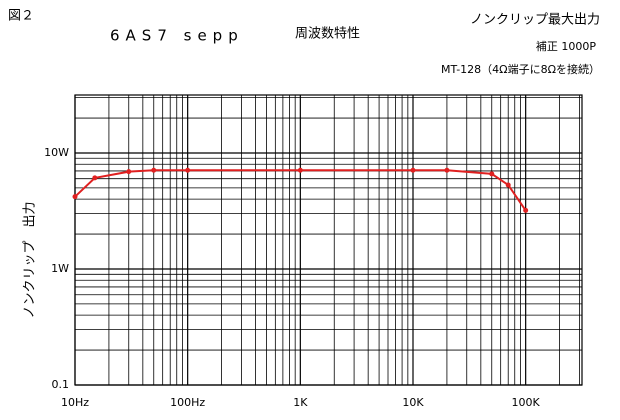 The height and width of the screenshot is (420, 620). I want to click on x-tick-label: 10K, so click(413, 402).